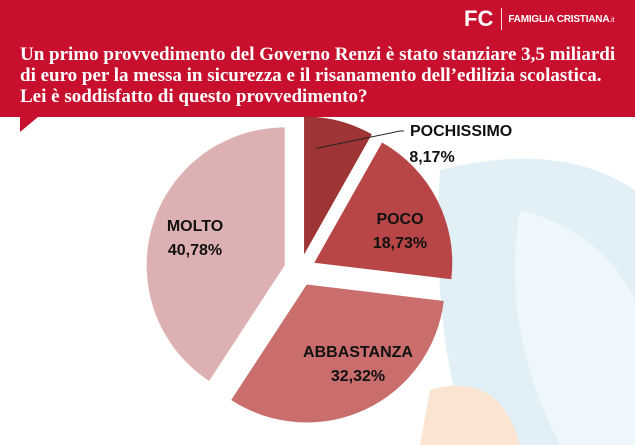 The height and width of the screenshot is (445, 635). What do you see at coordinates (400, 243) in the screenshot?
I see `slice-value-poco: 18,73%` at bounding box center [400, 243].